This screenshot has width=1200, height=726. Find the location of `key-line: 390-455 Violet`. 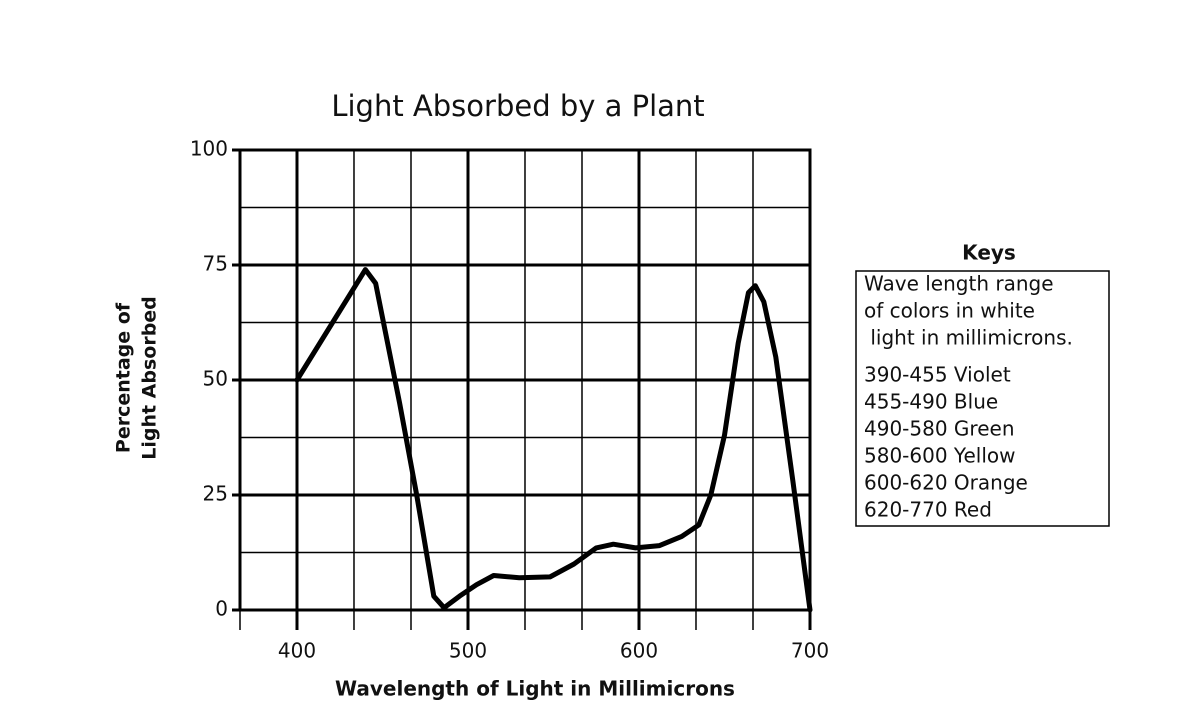

key-line: 390-455 Violet is located at coordinates (937, 375).